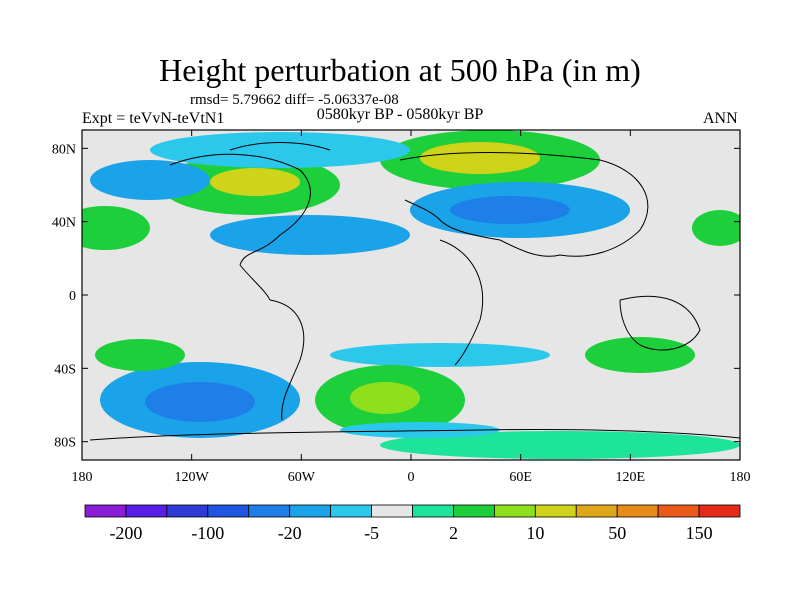 The image size is (800, 600). I want to click on negative-core-south-pacific, so click(200, 402).